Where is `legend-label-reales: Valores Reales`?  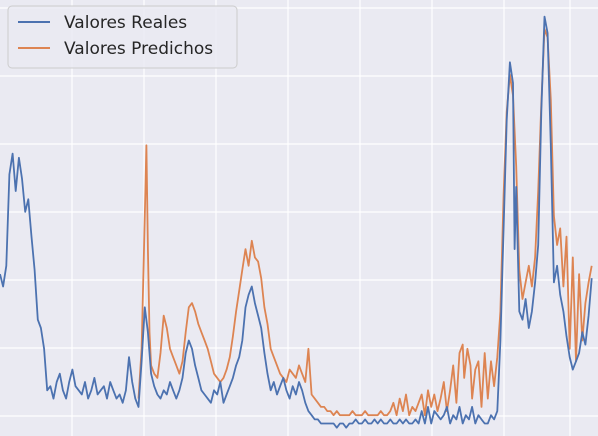
legend-label-reales: Valores Reales is located at coordinates (125, 23).